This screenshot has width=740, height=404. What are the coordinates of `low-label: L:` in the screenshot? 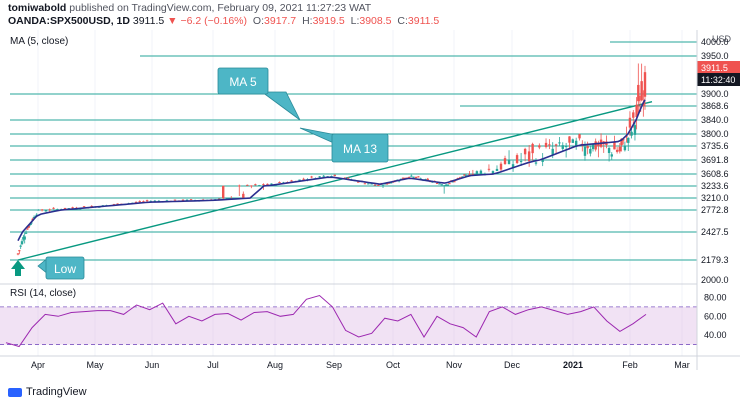 It's located at (355, 21).